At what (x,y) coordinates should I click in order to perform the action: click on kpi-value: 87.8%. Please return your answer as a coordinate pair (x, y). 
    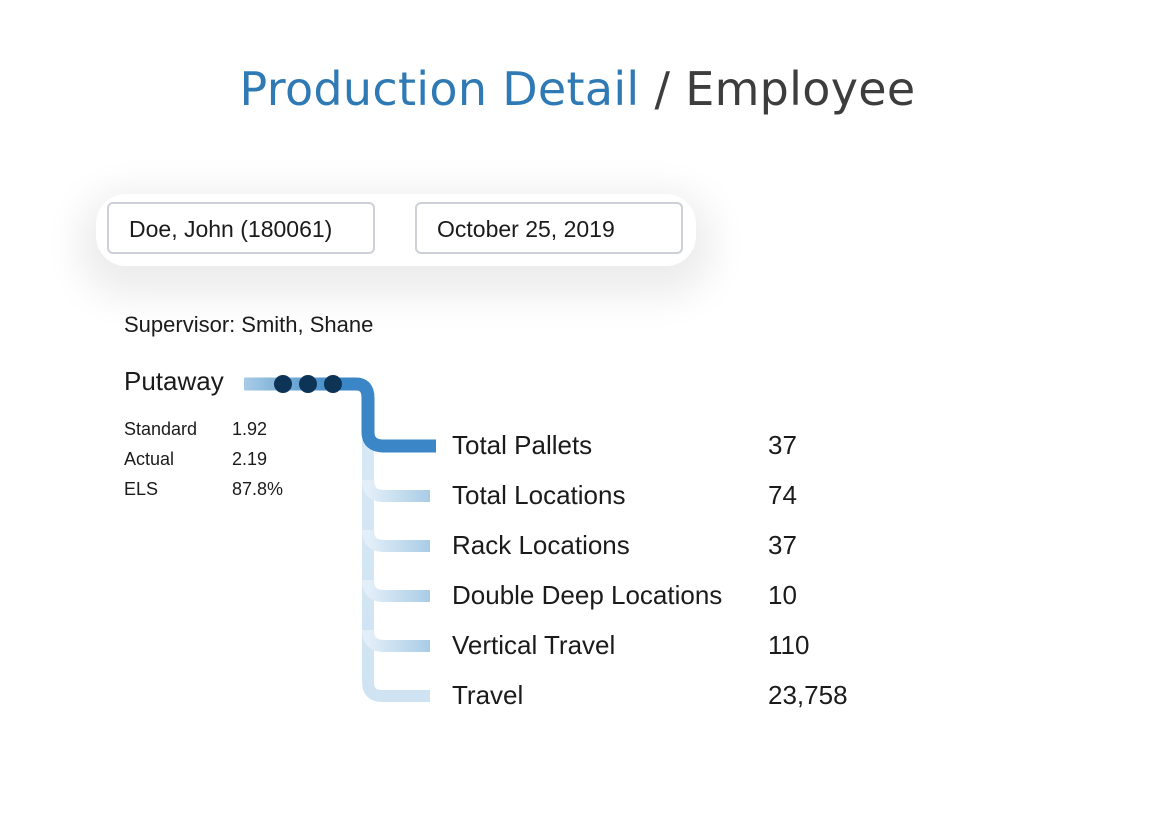
    Looking at the image, I should click on (258, 489).